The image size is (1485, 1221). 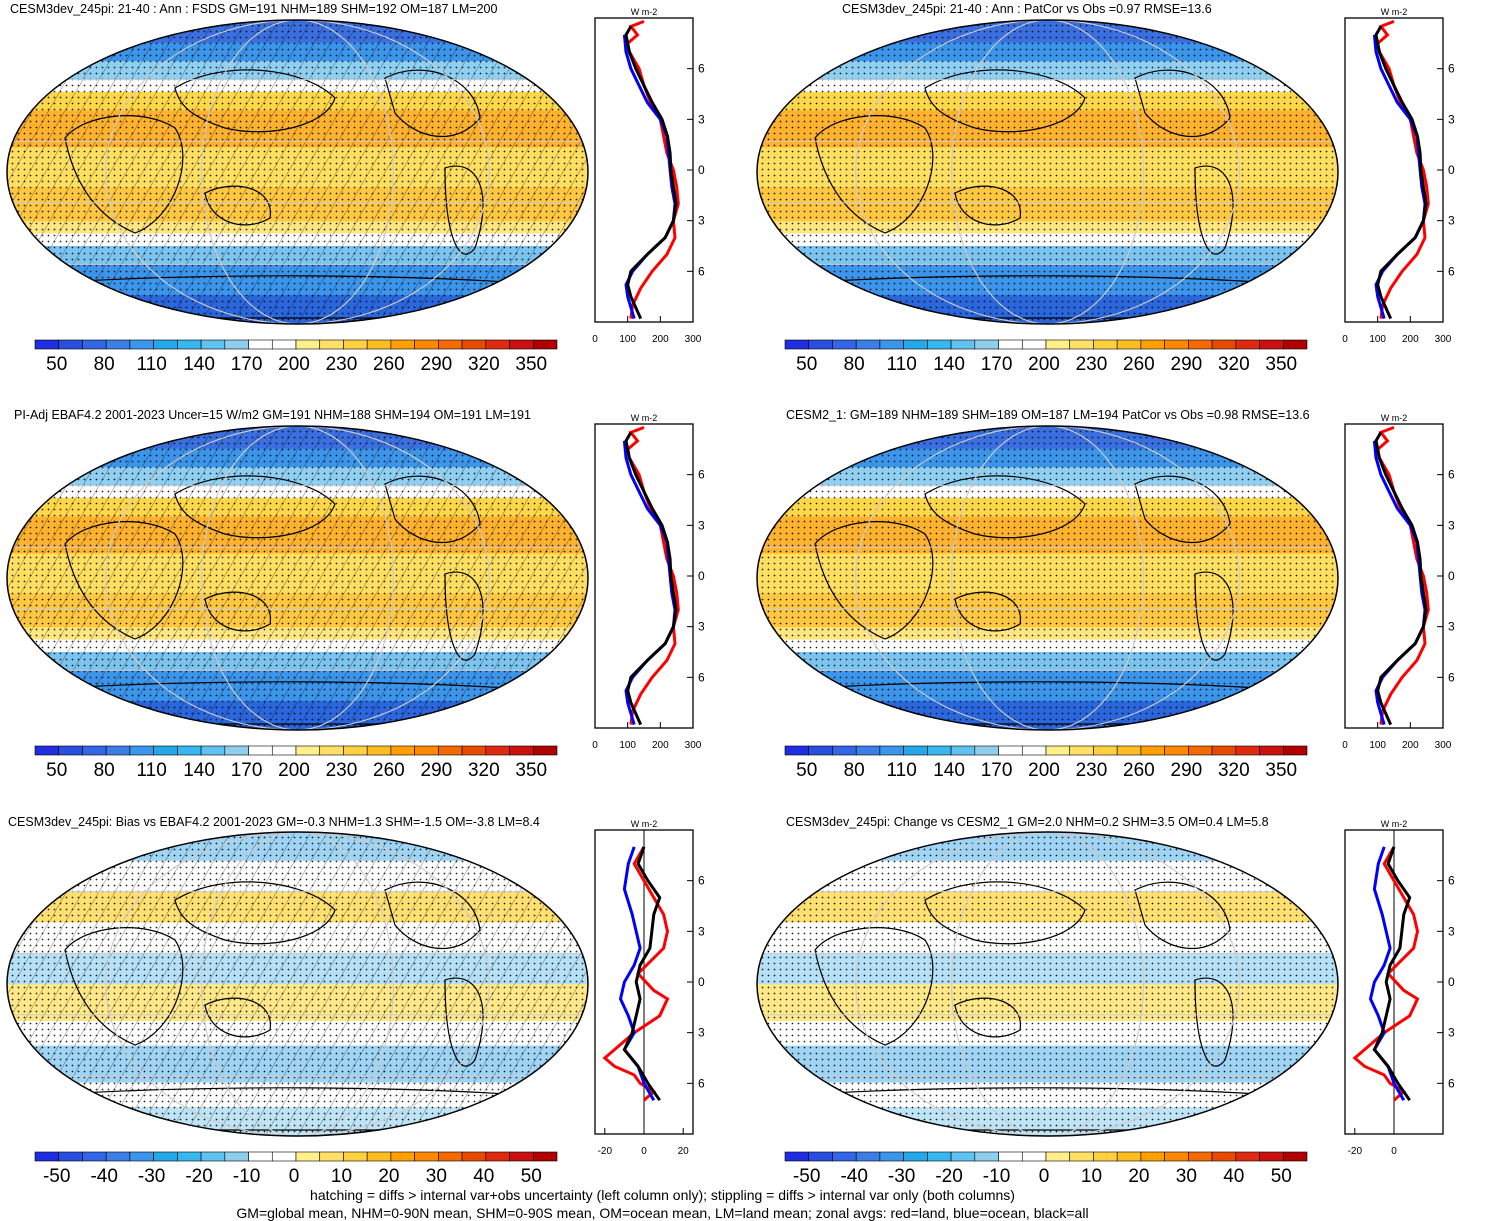 I want to click on zonal-profile-3: 60N 30N 0 30S 60S 0 100 200 300 W m-2, so click(x=648, y=582).